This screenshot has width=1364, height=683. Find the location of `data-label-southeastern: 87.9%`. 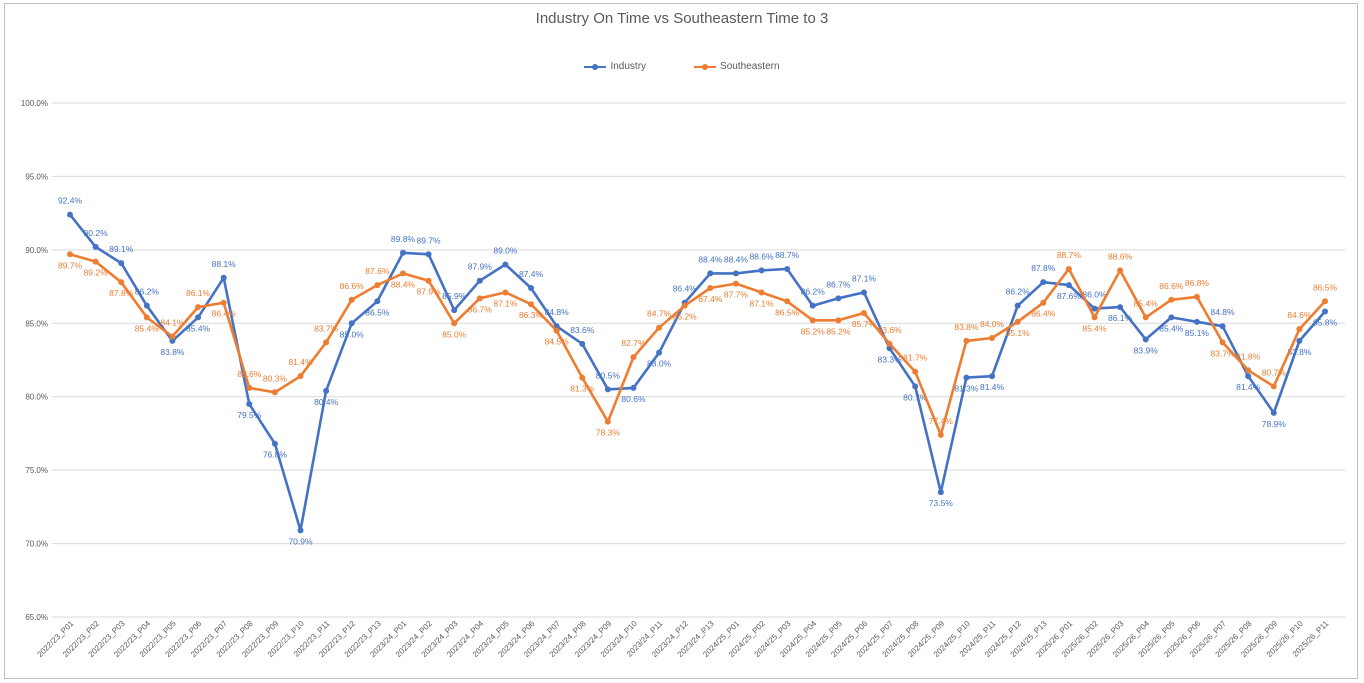

data-label-southeastern: 87.9% is located at coordinates (429, 292).